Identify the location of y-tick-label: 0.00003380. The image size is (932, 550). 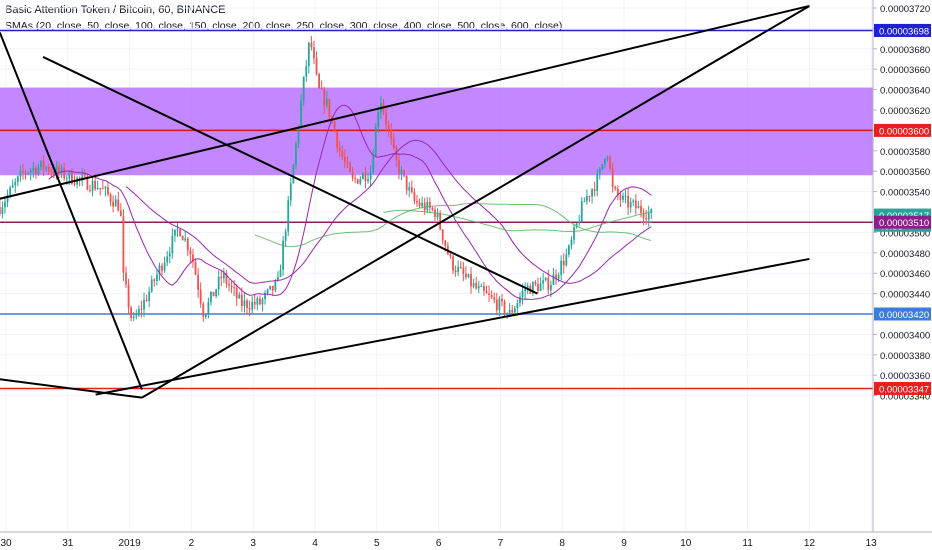
(905, 356).